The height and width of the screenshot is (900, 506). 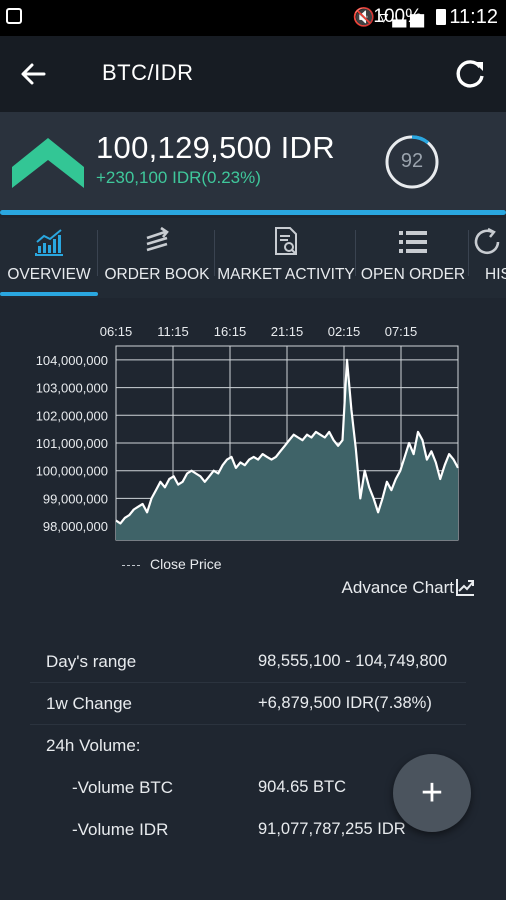 What do you see at coordinates (286, 274) in the screenshot?
I see `tab-label: MARKET ACTIVITY` at bounding box center [286, 274].